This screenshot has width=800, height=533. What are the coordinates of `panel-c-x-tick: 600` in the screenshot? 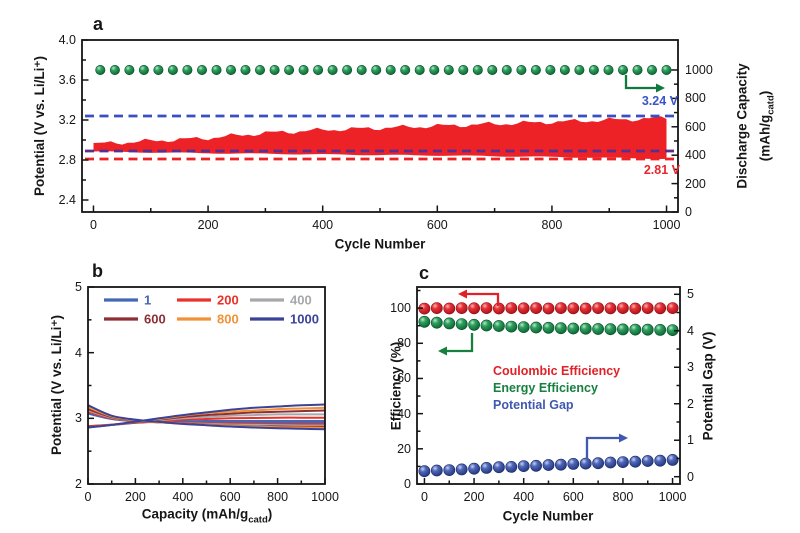 It's located at (573, 497).